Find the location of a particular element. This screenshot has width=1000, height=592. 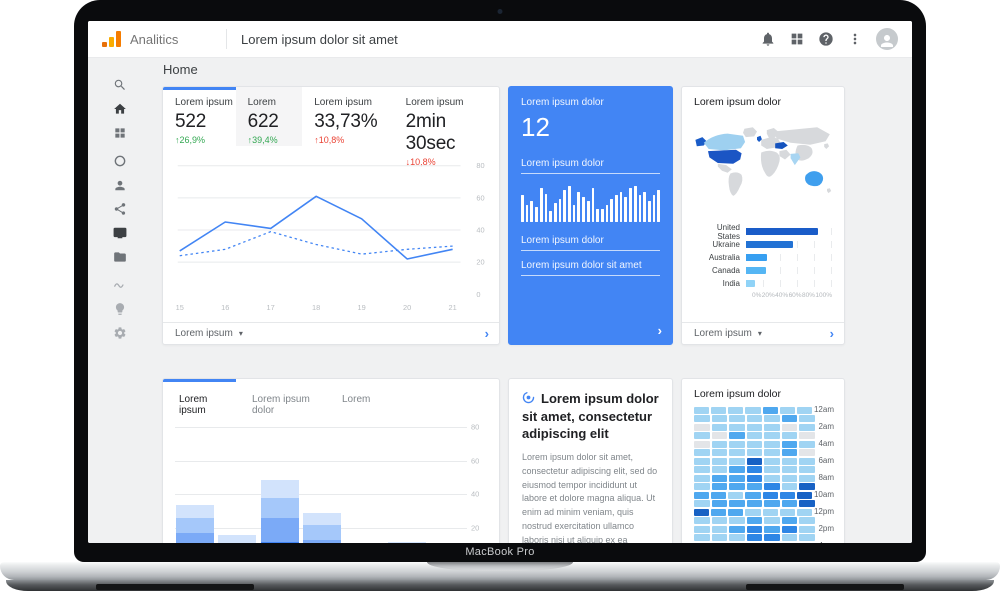

geo-row-canada: Canada is located at coordinates (763, 270).